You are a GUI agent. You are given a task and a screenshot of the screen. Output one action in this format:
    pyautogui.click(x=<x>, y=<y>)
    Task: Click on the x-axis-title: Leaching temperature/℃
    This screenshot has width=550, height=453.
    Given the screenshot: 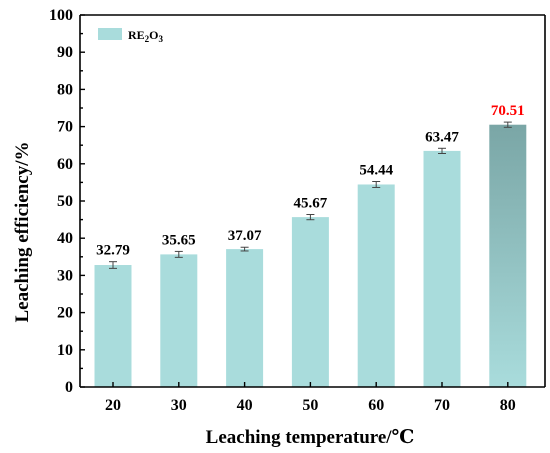 What is the action you would take?
    pyautogui.click(x=310, y=437)
    